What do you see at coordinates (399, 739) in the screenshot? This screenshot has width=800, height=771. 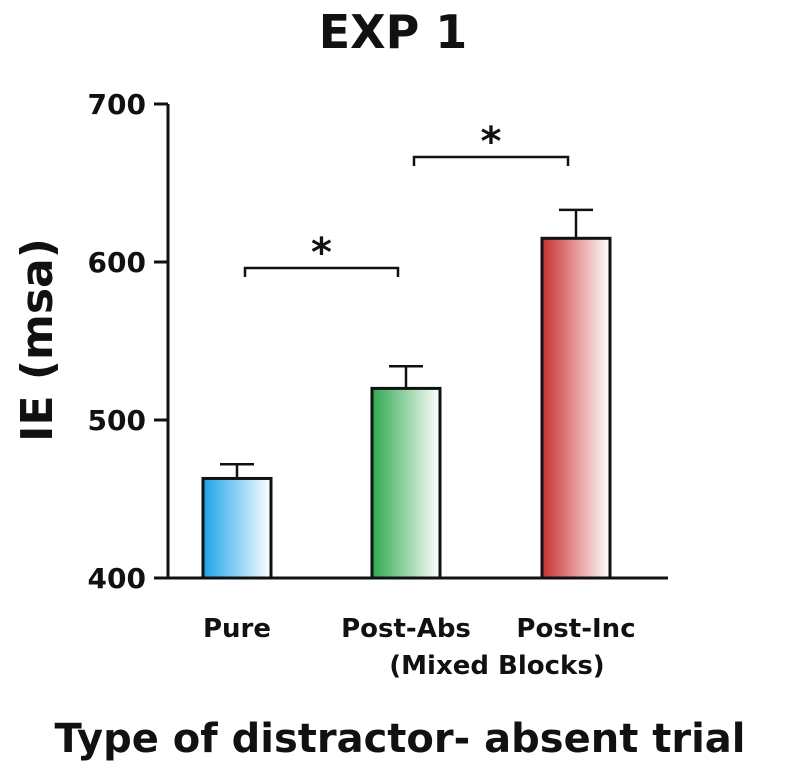 I see `x-axis-label: Type of distractor- absent trial` at bounding box center [399, 739].